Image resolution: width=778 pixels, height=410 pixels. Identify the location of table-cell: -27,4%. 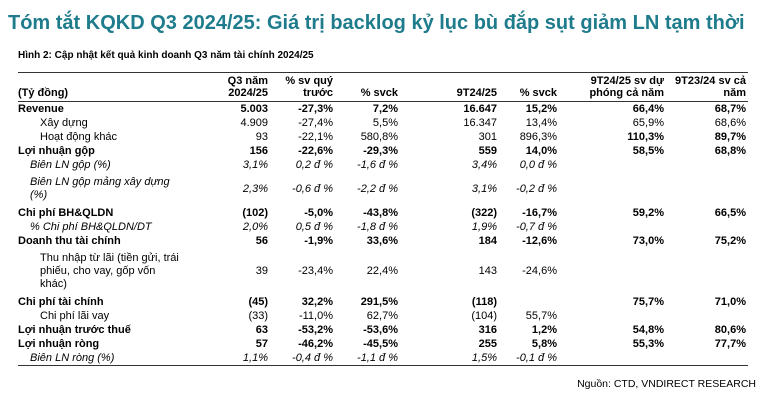
(315, 123).